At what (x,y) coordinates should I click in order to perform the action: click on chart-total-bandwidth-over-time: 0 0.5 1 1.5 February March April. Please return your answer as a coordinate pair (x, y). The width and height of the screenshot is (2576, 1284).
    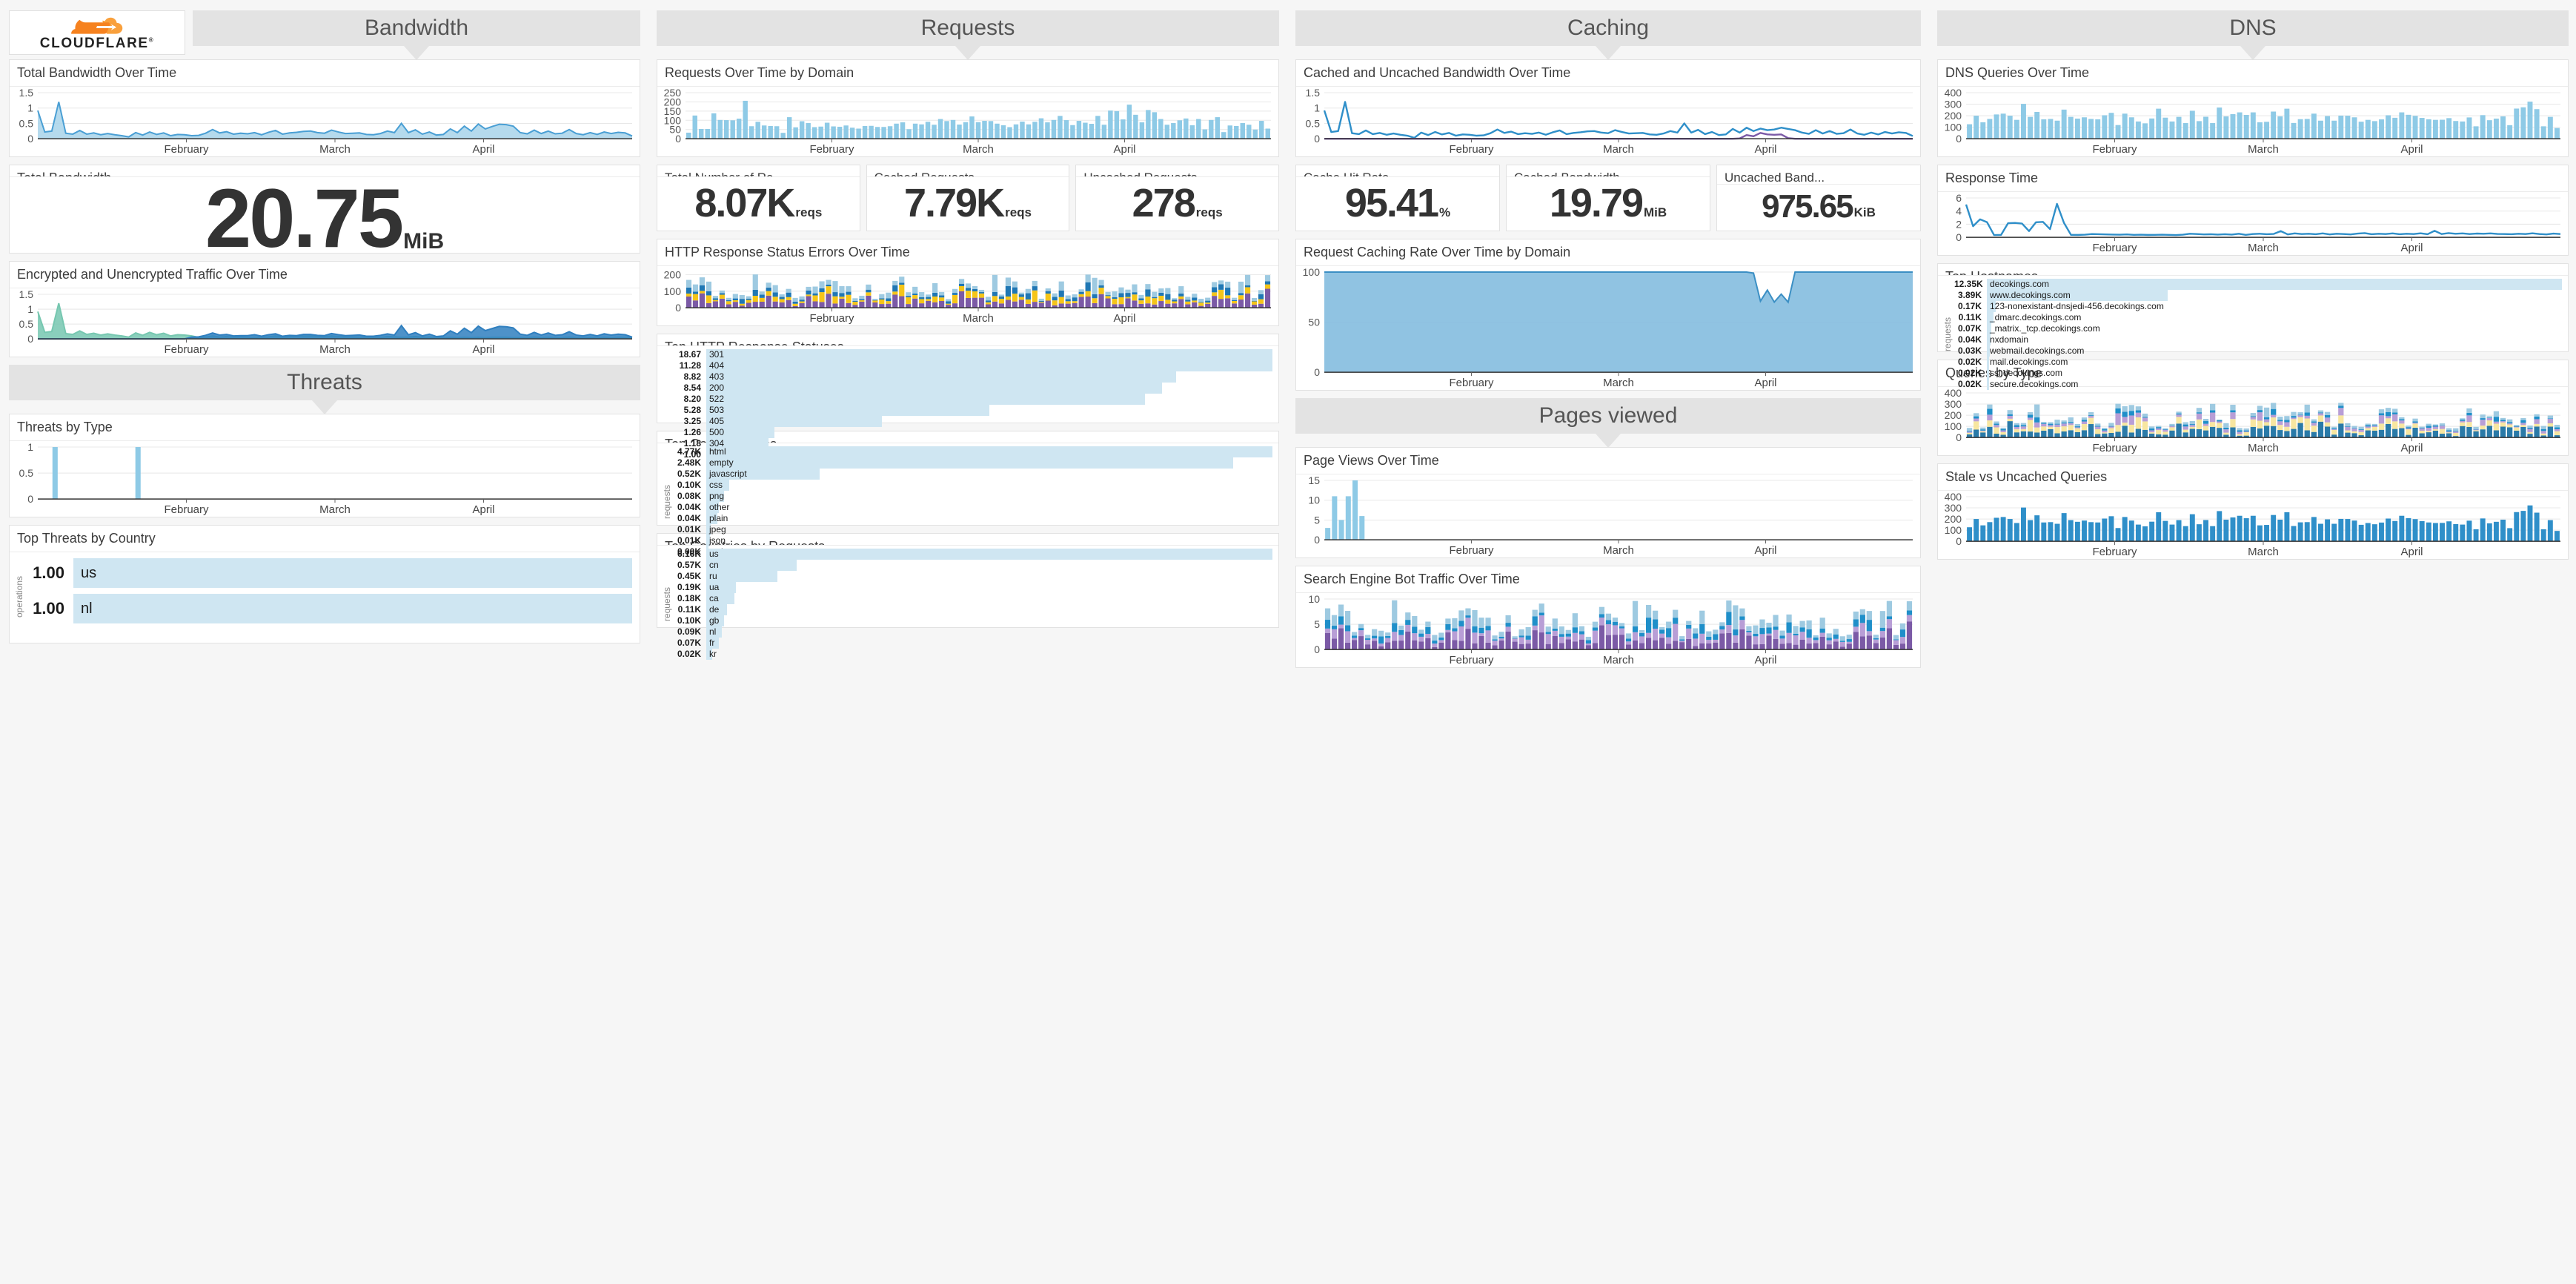
    Looking at the image, I should click on (325, 121).